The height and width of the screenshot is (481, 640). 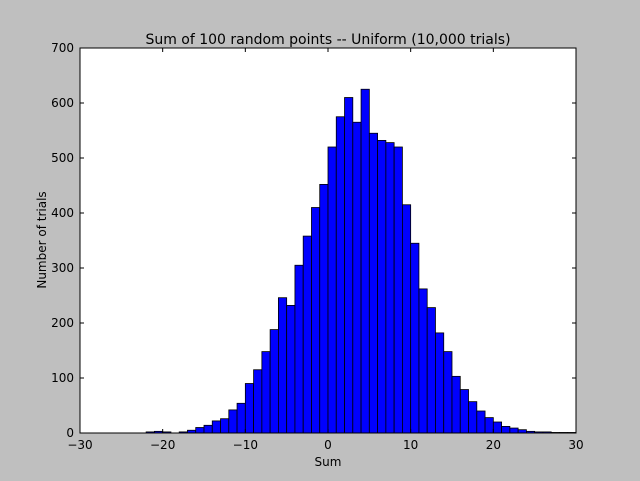 What do you see at coordinates (62, 158) in the screenshot?
I see `y-tick-label: 500` at bounding box center [62, 158].